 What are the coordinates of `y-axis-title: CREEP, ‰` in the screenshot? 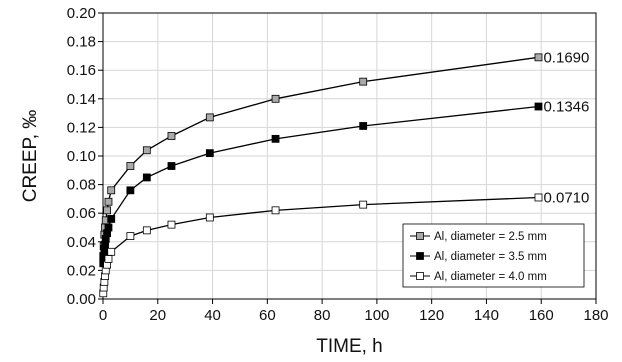 It's located at (30, 156).